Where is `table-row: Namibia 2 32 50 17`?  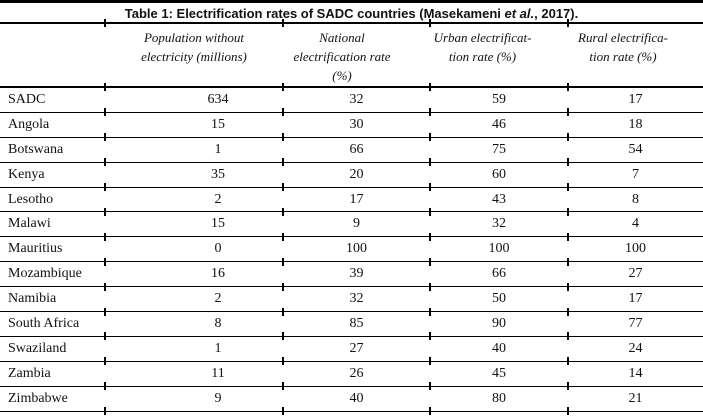 table-row: Namibia 2 32 50 17 is located at coordinates (351, 300).